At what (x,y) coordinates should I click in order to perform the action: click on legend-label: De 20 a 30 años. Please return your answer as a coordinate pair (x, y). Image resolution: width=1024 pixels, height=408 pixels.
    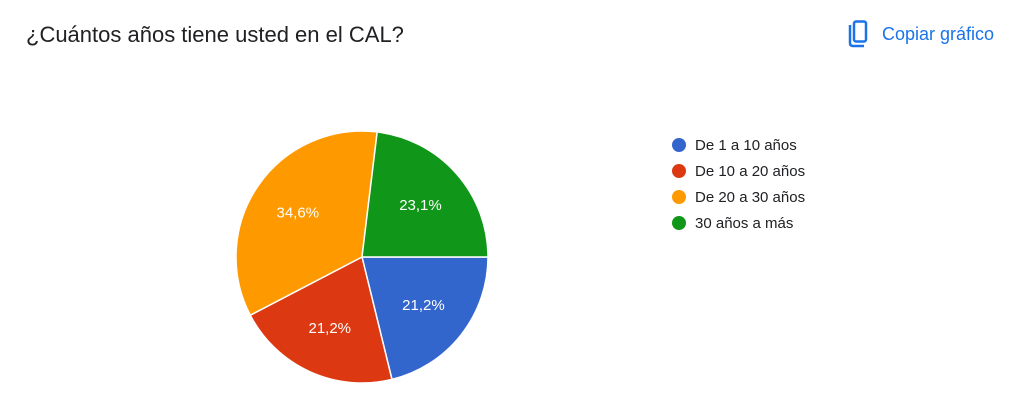
    Looking at the image, I should click on (750, 197).